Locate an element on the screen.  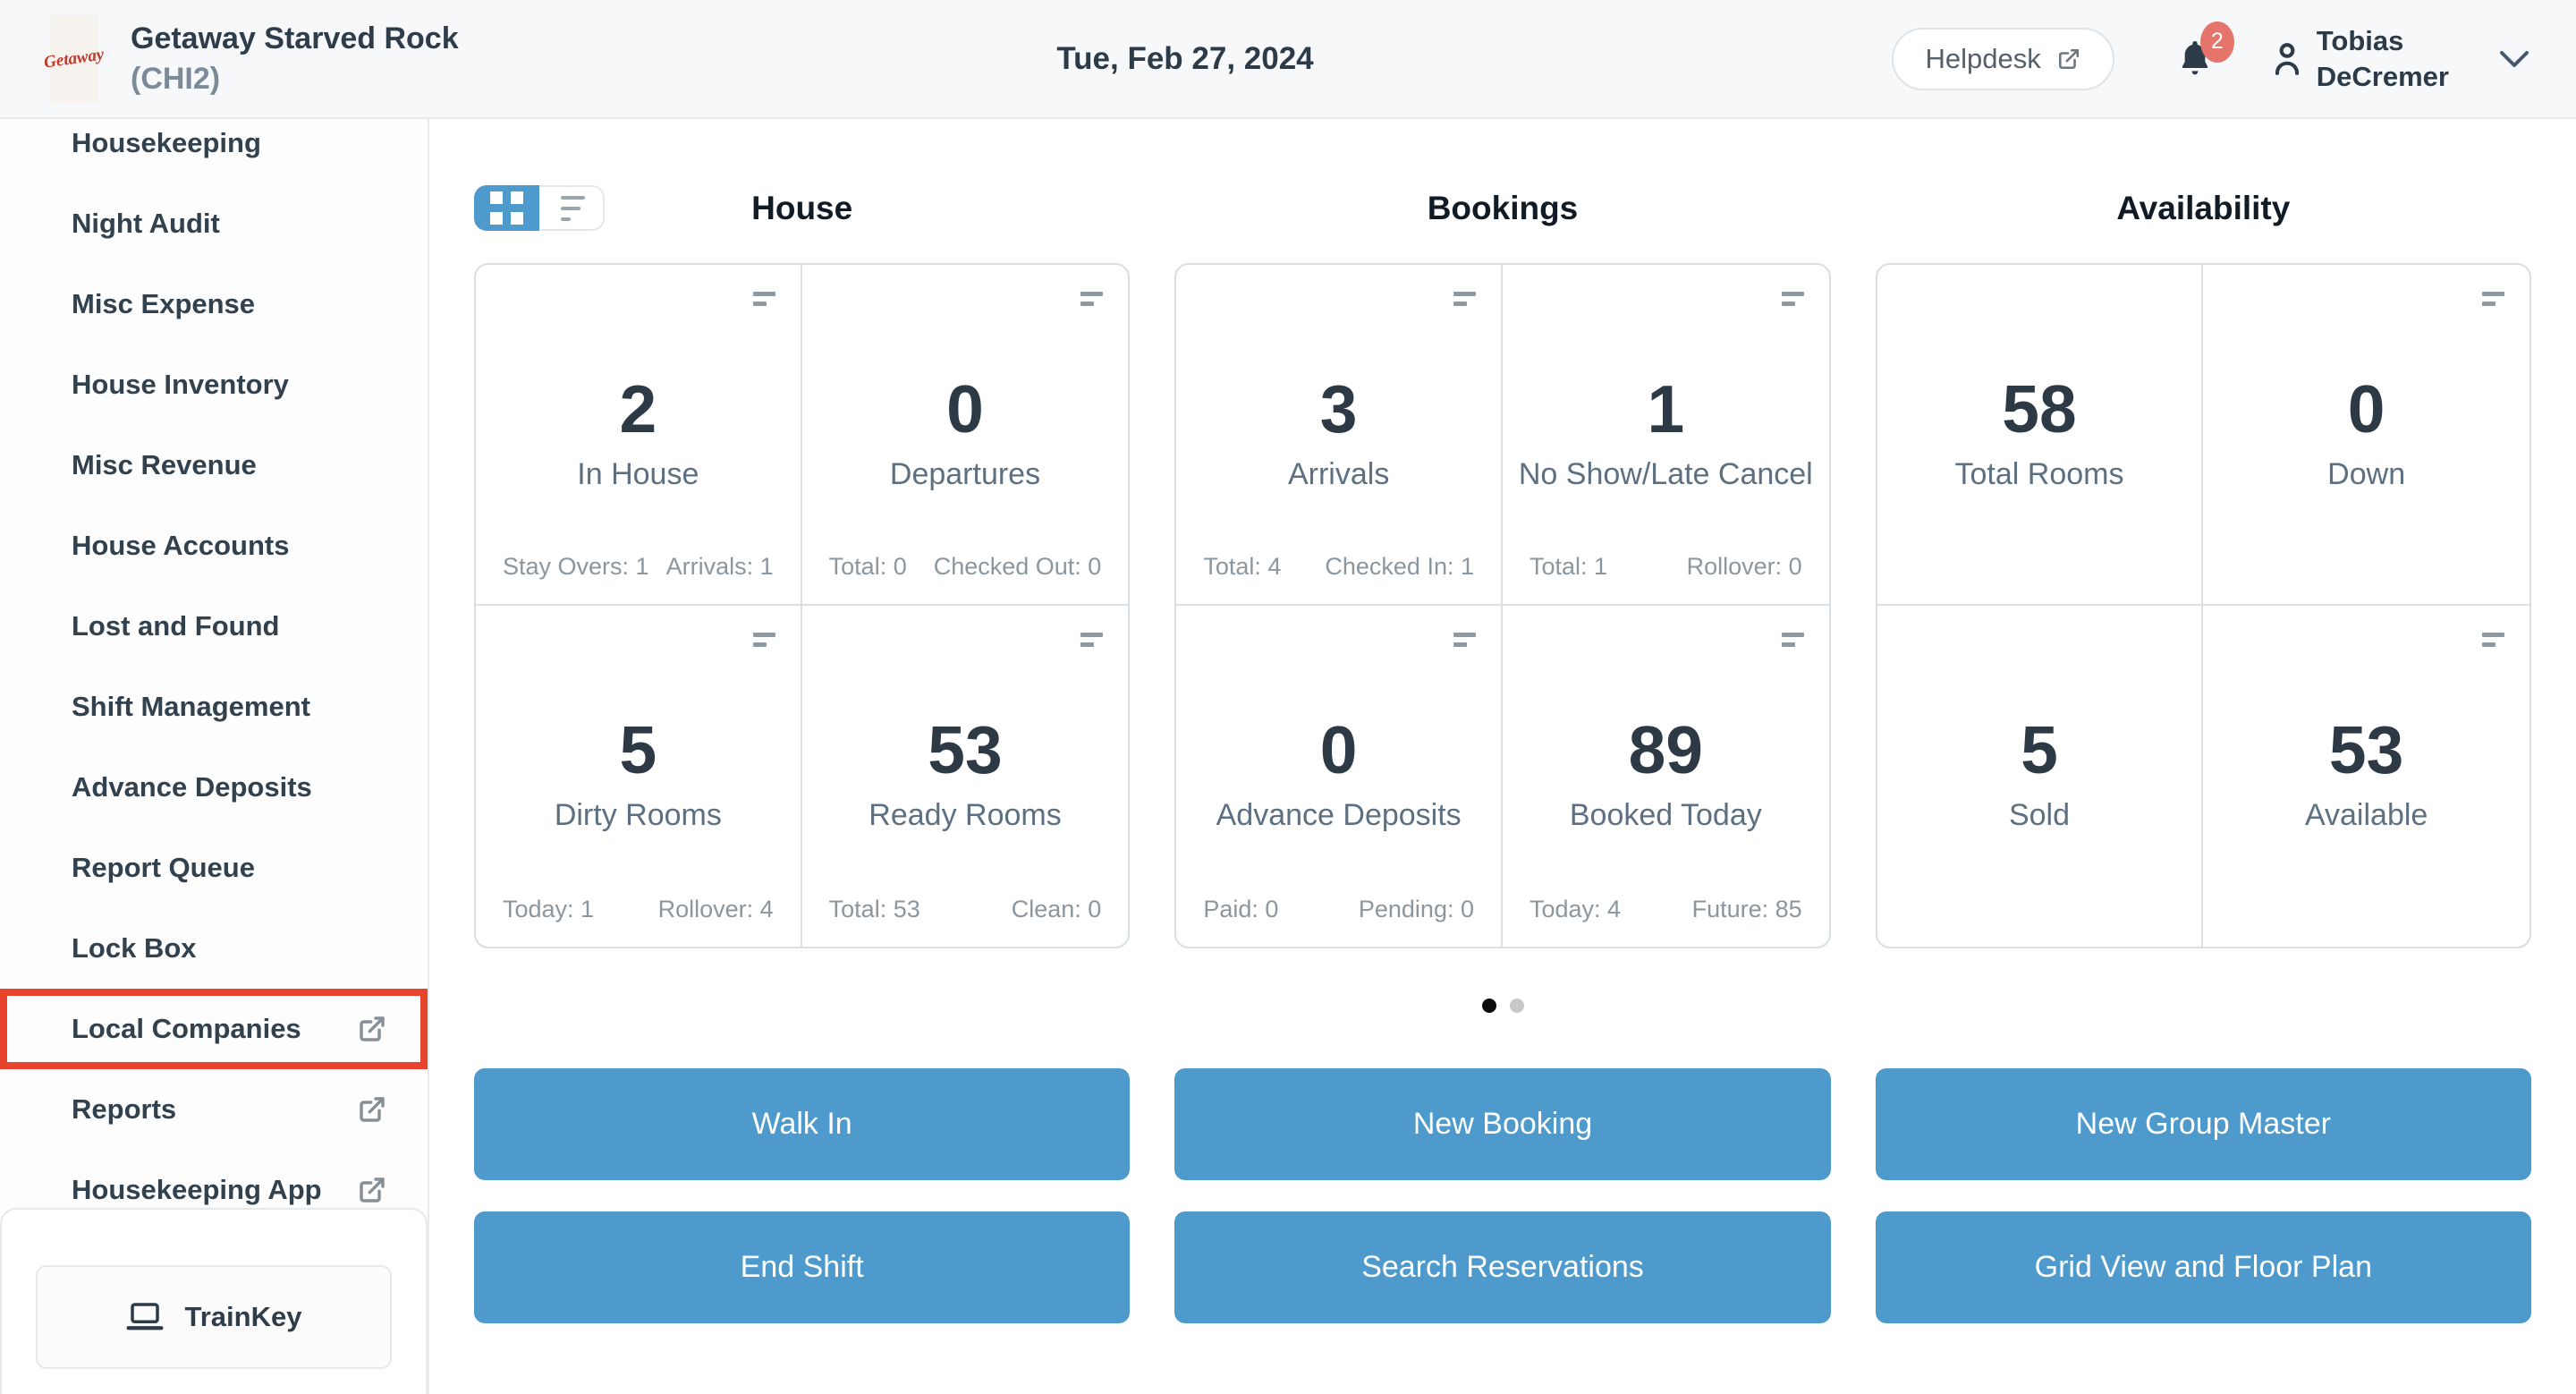
carousel-pagination is located at coordinates (1502, 1006).